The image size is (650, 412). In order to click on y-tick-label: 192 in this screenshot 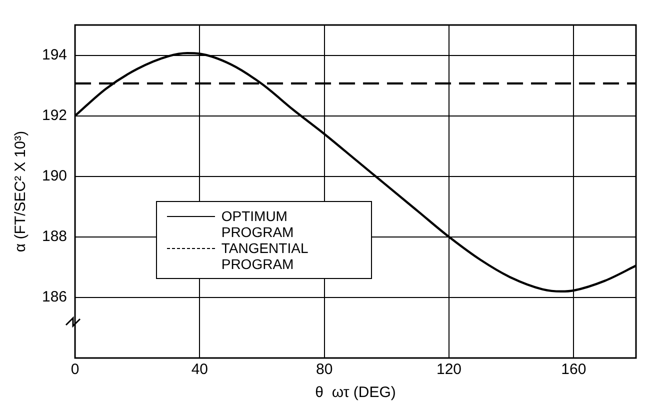, I will do `click(55, 115)`.